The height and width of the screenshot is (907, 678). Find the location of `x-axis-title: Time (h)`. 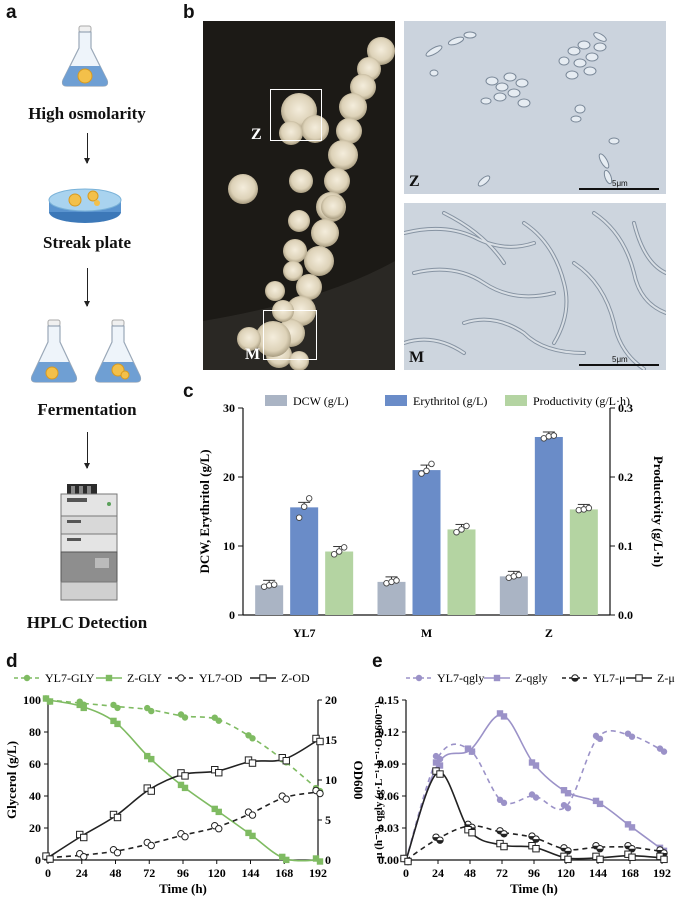

x-axis-title: Time (h) is located at coordinates (183, 888).